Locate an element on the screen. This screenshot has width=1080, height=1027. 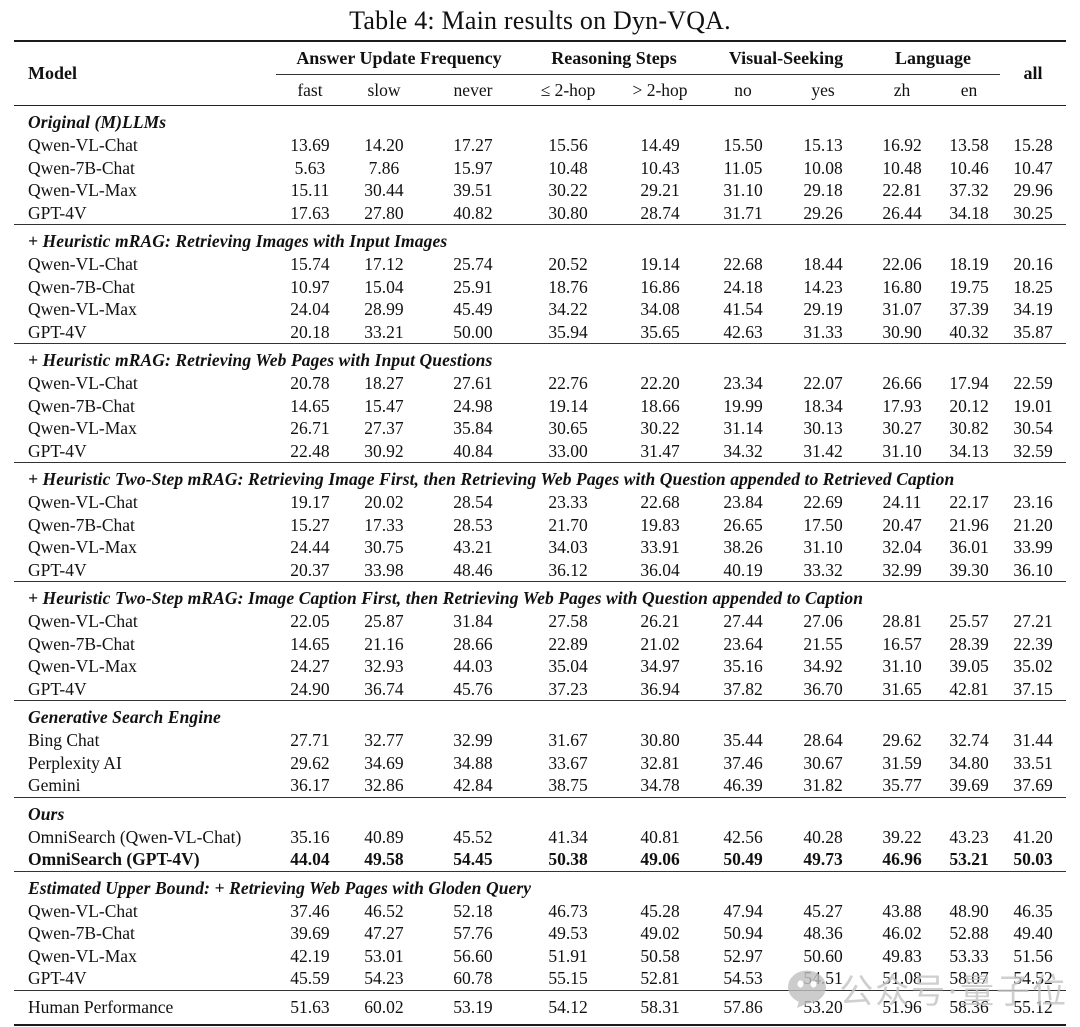
score-cell: 18.25 is located at coordinates (1033, 286).